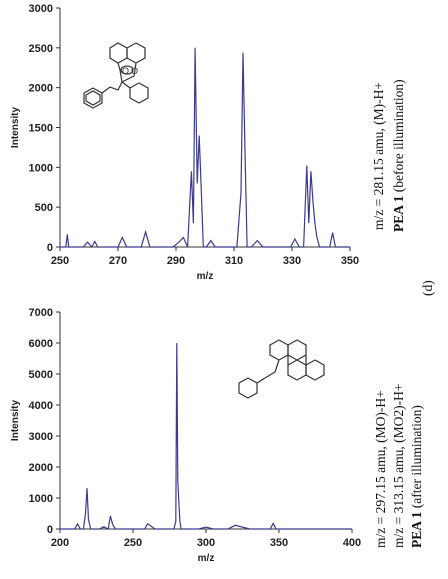  I want to click on bottom-y-tick-label: 5000, so click(41, 375).